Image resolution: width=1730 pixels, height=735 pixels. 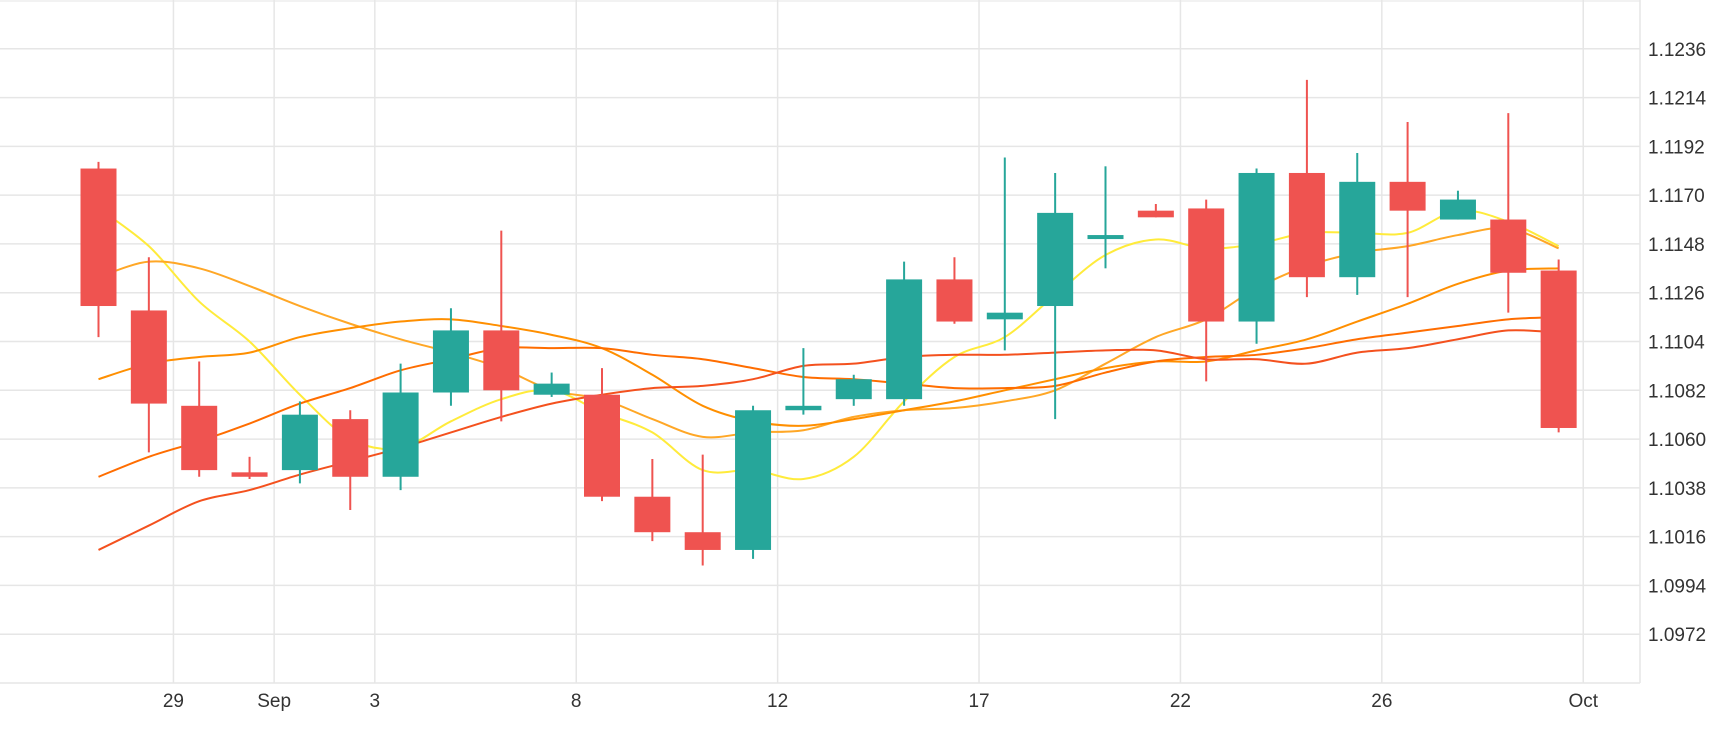 I want to click on y-tick-label: 1.1126, so click(x=1676, y=294).